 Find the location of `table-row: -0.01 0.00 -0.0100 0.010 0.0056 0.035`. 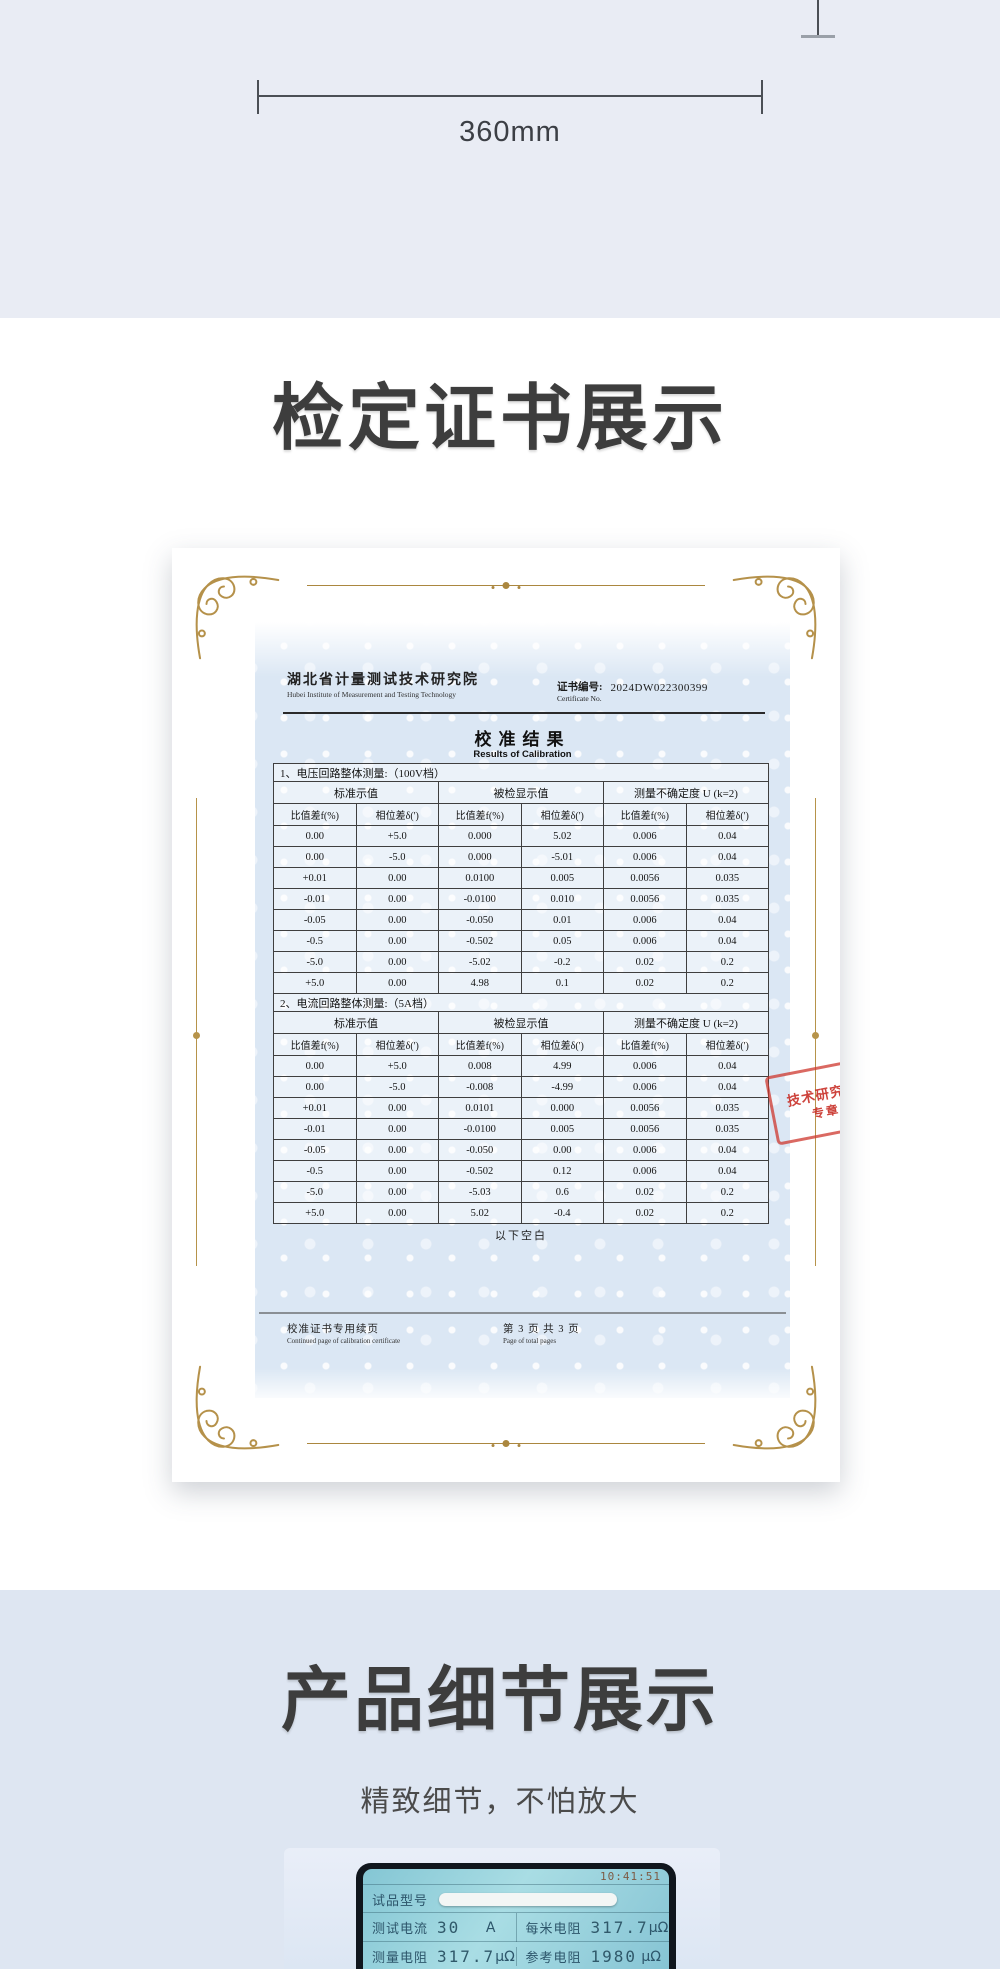

table-row: -0.01 0.00 -0.0100 0.010 0.0056 0.035 is located at coordinates (521, 899).